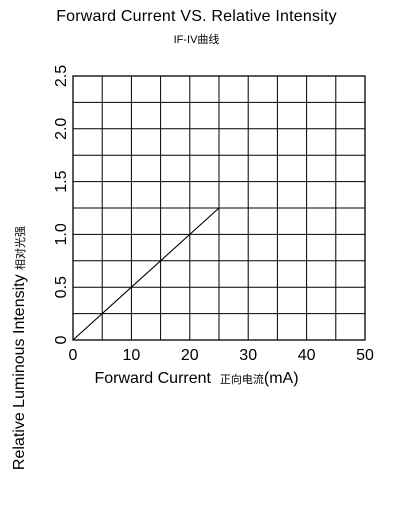  Describe the element at coordinates (152, 378) in the screenshot. I see `x-axis-label-en: Forward Current` at that location.